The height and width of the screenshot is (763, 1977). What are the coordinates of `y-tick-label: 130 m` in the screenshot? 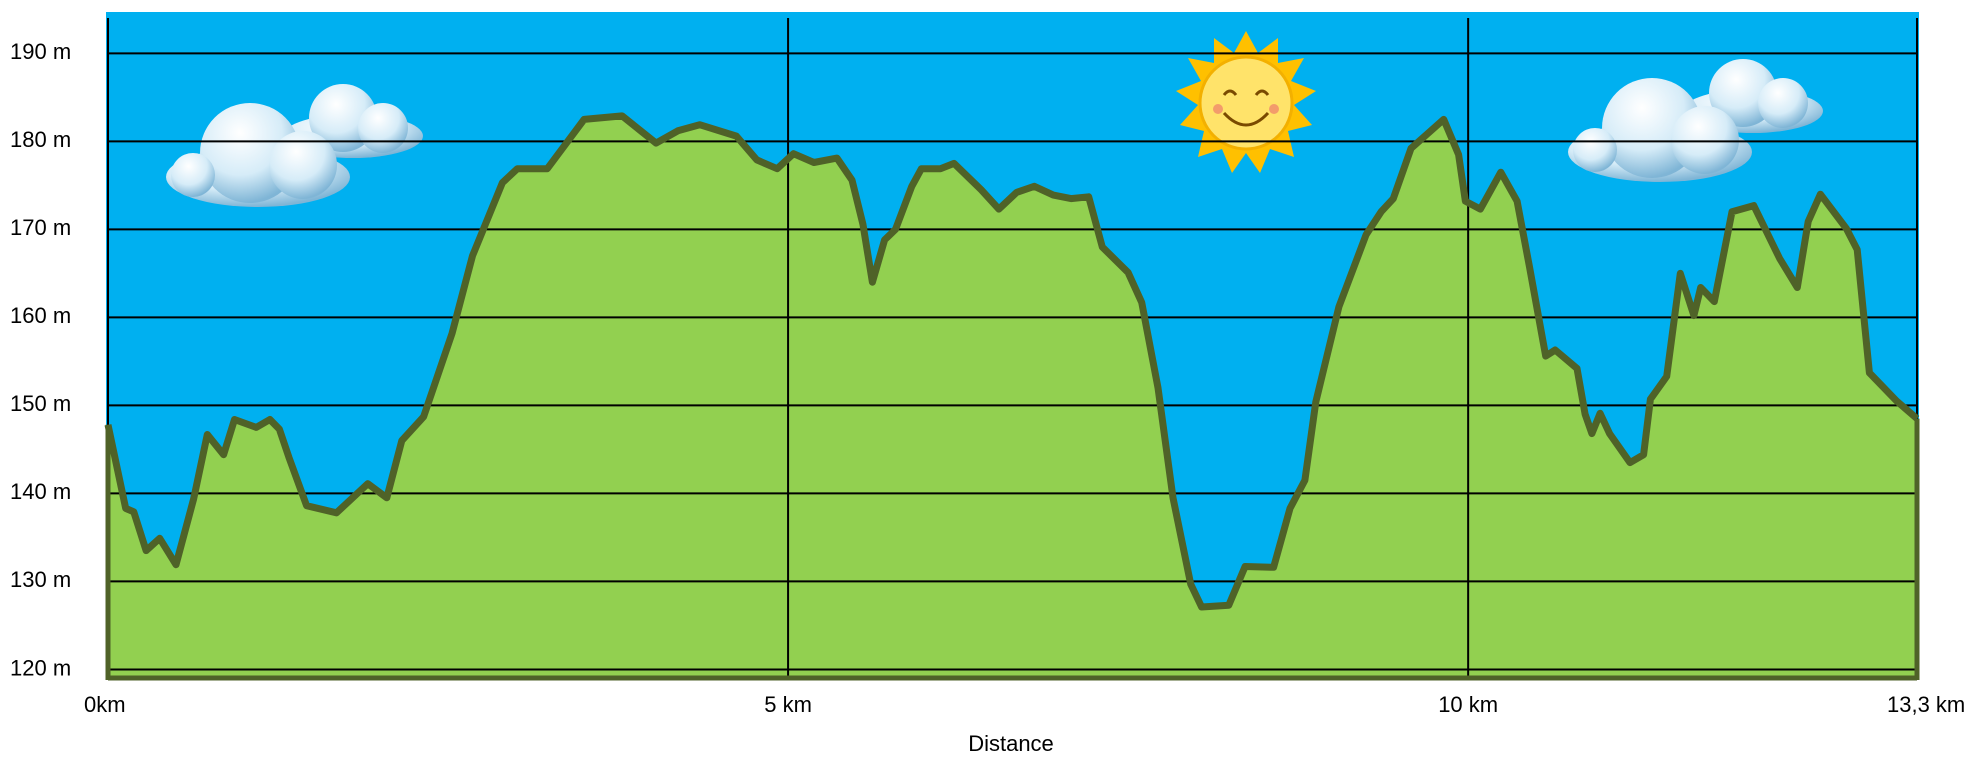 It's located at (40, 579).